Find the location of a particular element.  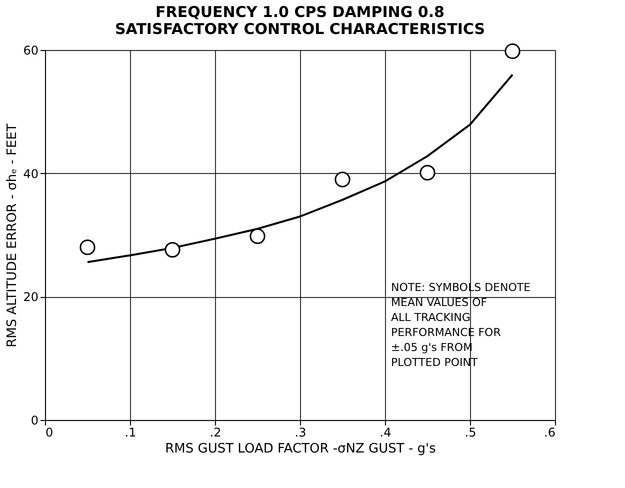

x-tick-label: .4 is located at coordinates (386, 433).